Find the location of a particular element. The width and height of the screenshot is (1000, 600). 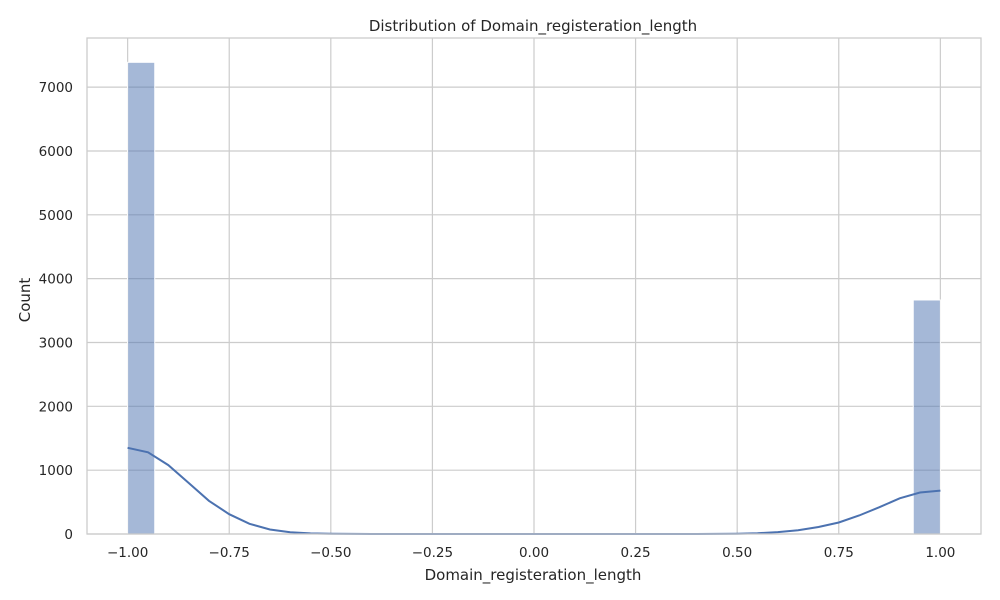

y-tick-label-4: 4000 is located at coordinates (56, 280).